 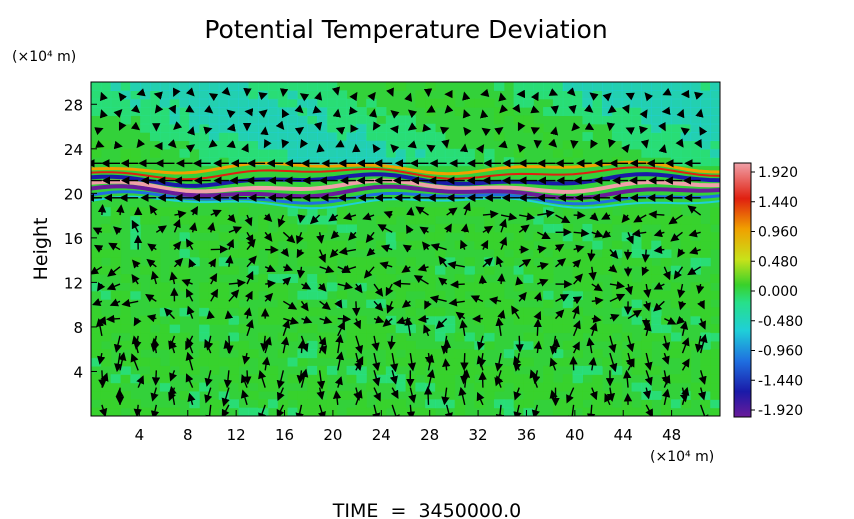 What do you see at coordinates (742, 290) in the screenshot?
I see `colorbar` at bounding box center [742, 290].